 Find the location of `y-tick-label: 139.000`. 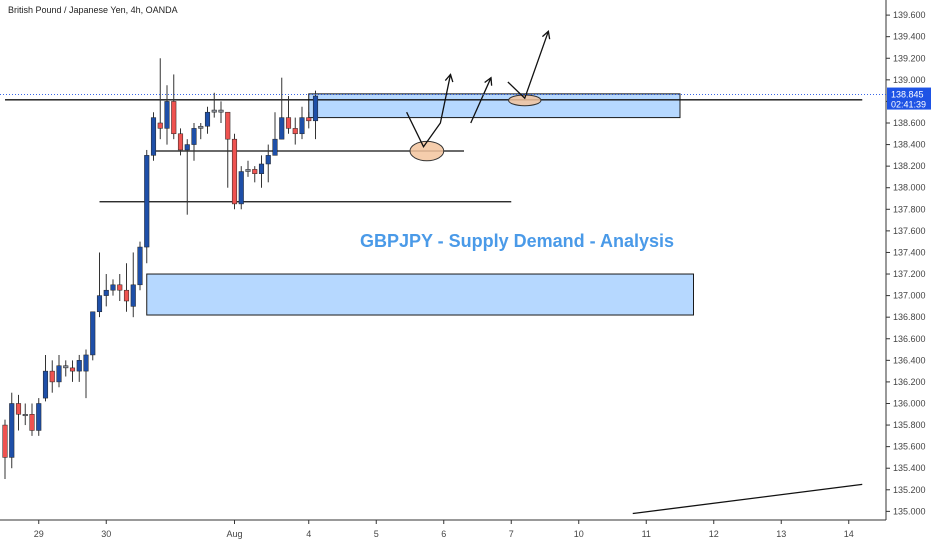

y-tick-label: 139.000 is located at coordinates (909, 80).